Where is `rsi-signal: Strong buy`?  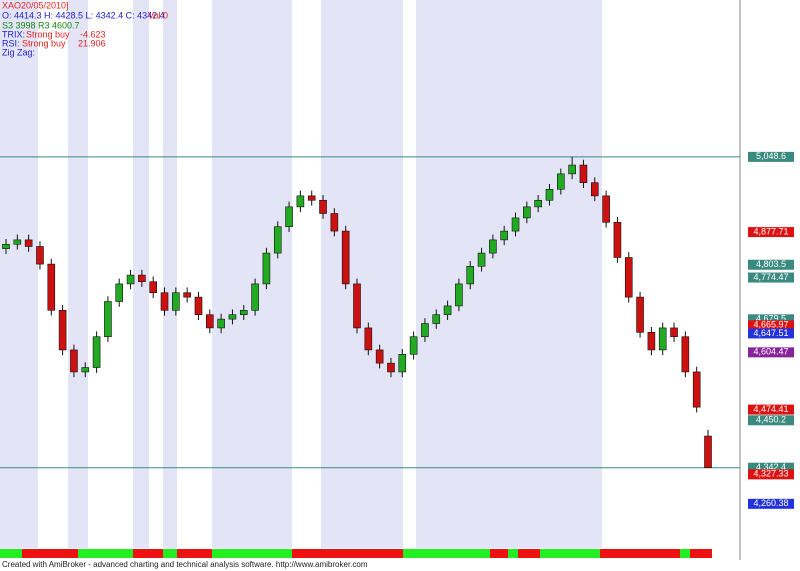
rsi-signal: Strong buy is located at coordinates (44, 43).